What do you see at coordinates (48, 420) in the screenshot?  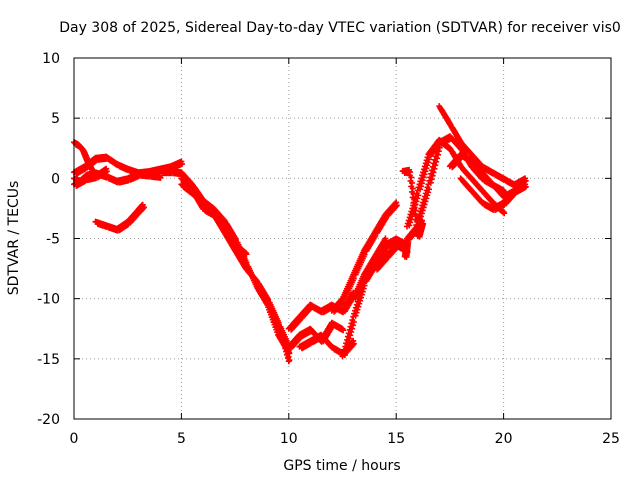 I see `y-tick-label: -20` at bounding box center [48, 420].